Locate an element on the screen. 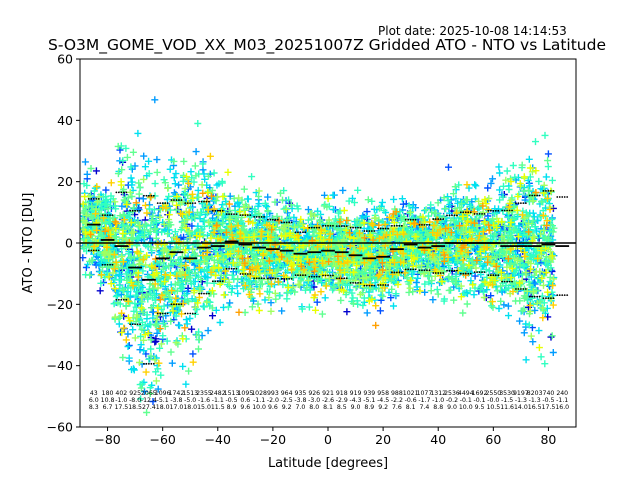 This screenshot has width=640, height=480. y-tick-label: −40 is located at coordinates (60, 365).